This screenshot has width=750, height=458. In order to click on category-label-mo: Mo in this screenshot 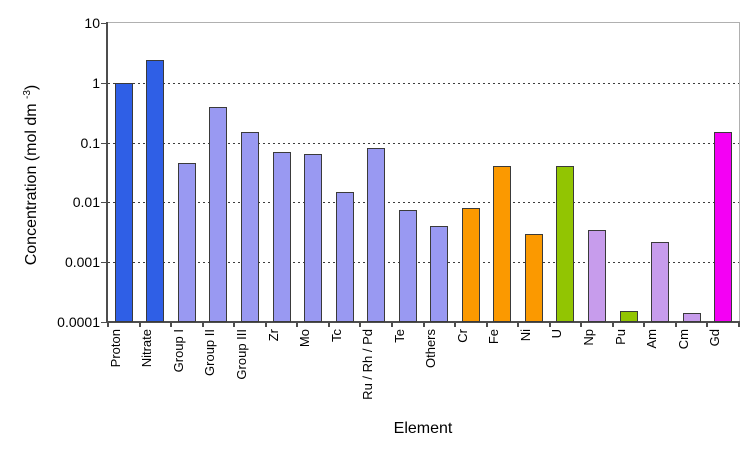, I will do `click(304, 338)`.